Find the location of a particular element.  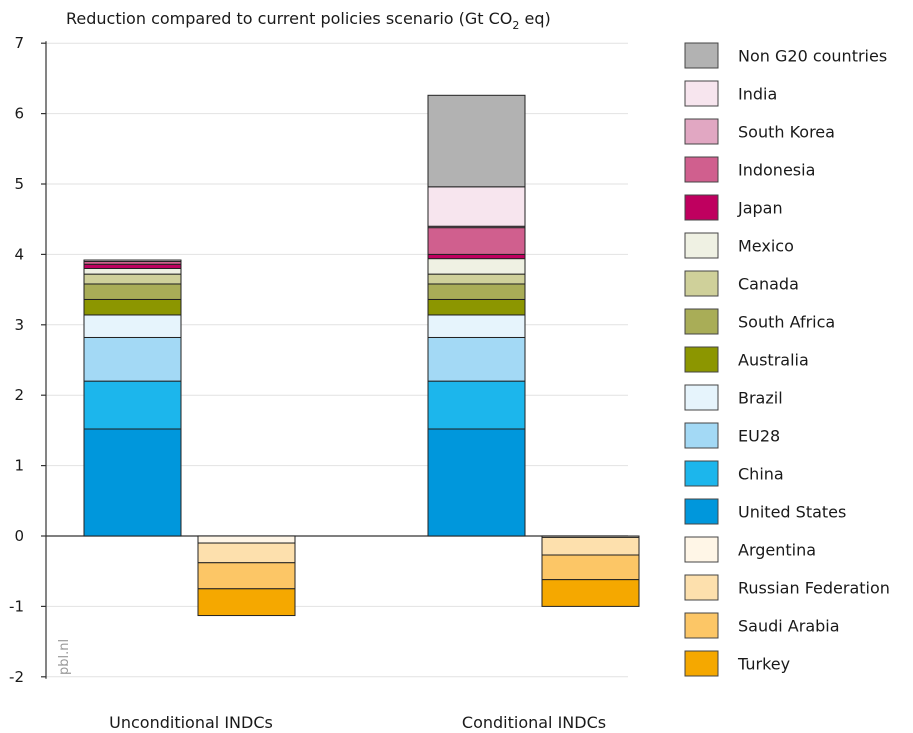

legend-label: Non G20 countries is located at coordinates (812, 56).